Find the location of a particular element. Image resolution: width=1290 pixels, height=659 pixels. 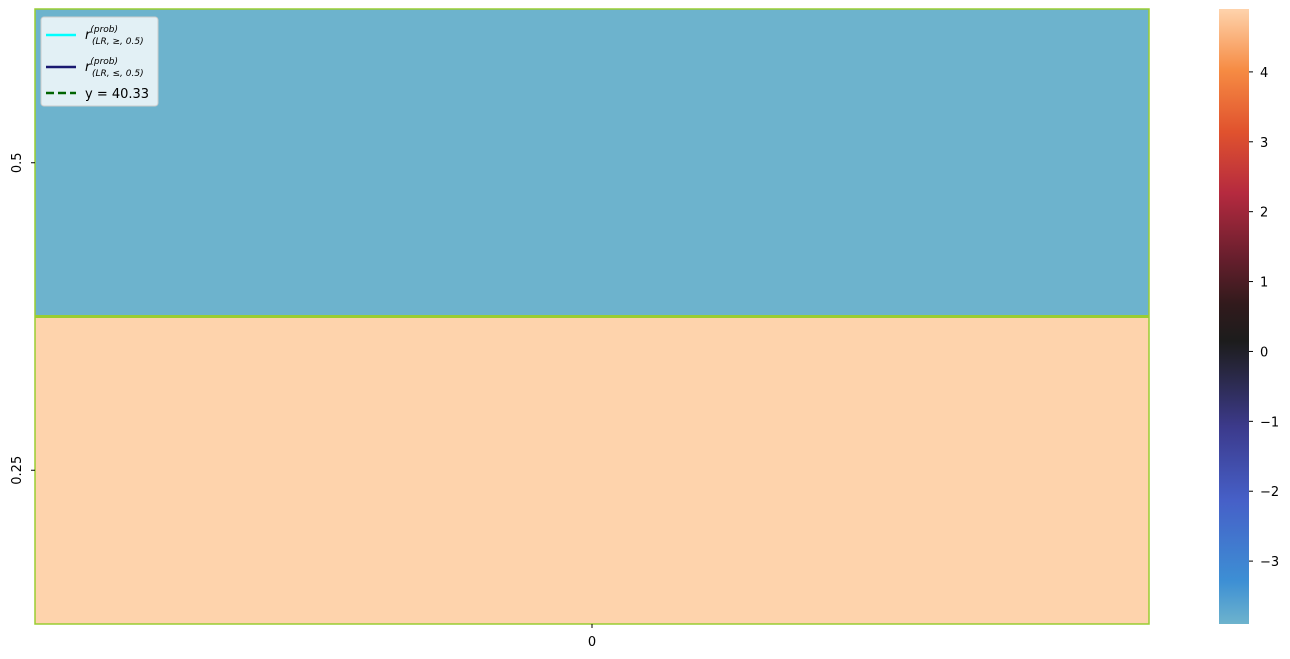

y-tick-label: 0.5 is located at coordinates (17, 162).